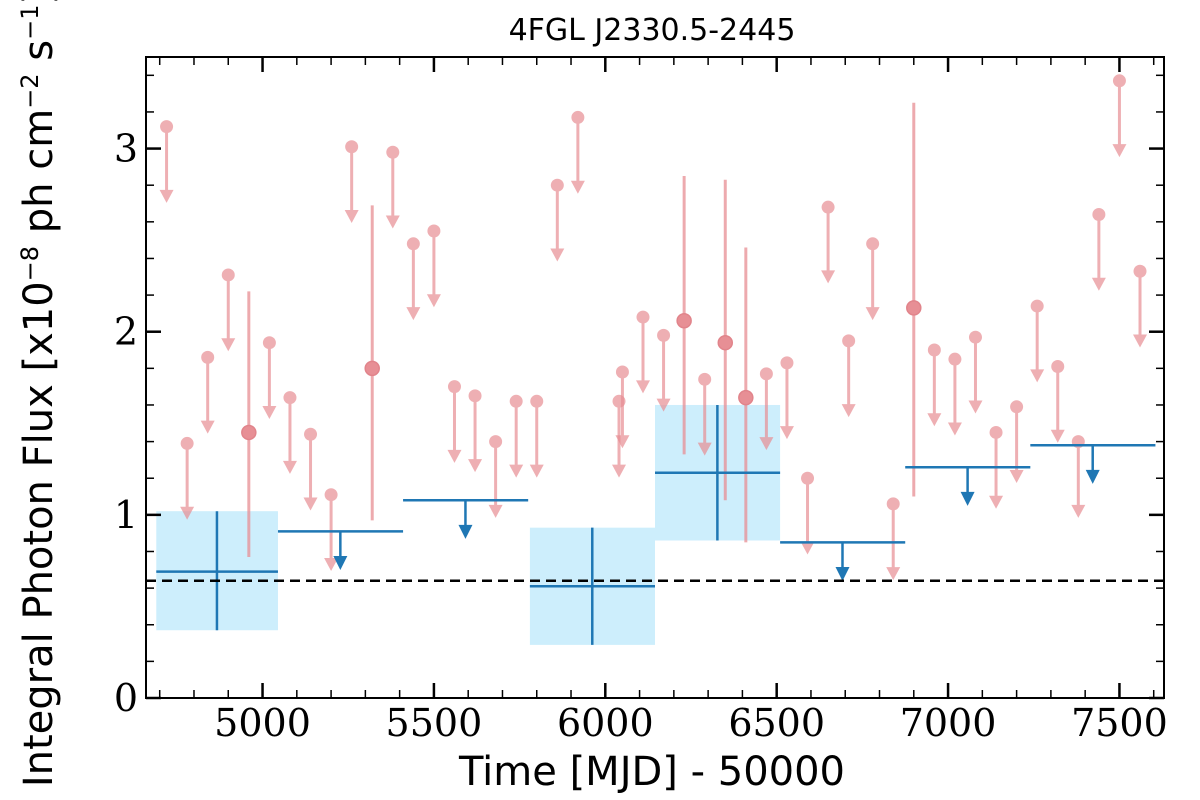 This screenshot has width=1200, height=800. Describe the element at coordinates (691, 723) in the screenshot. I see `x-tick-labels: 5000 5500 6000 6500 7000 7500` at that location.